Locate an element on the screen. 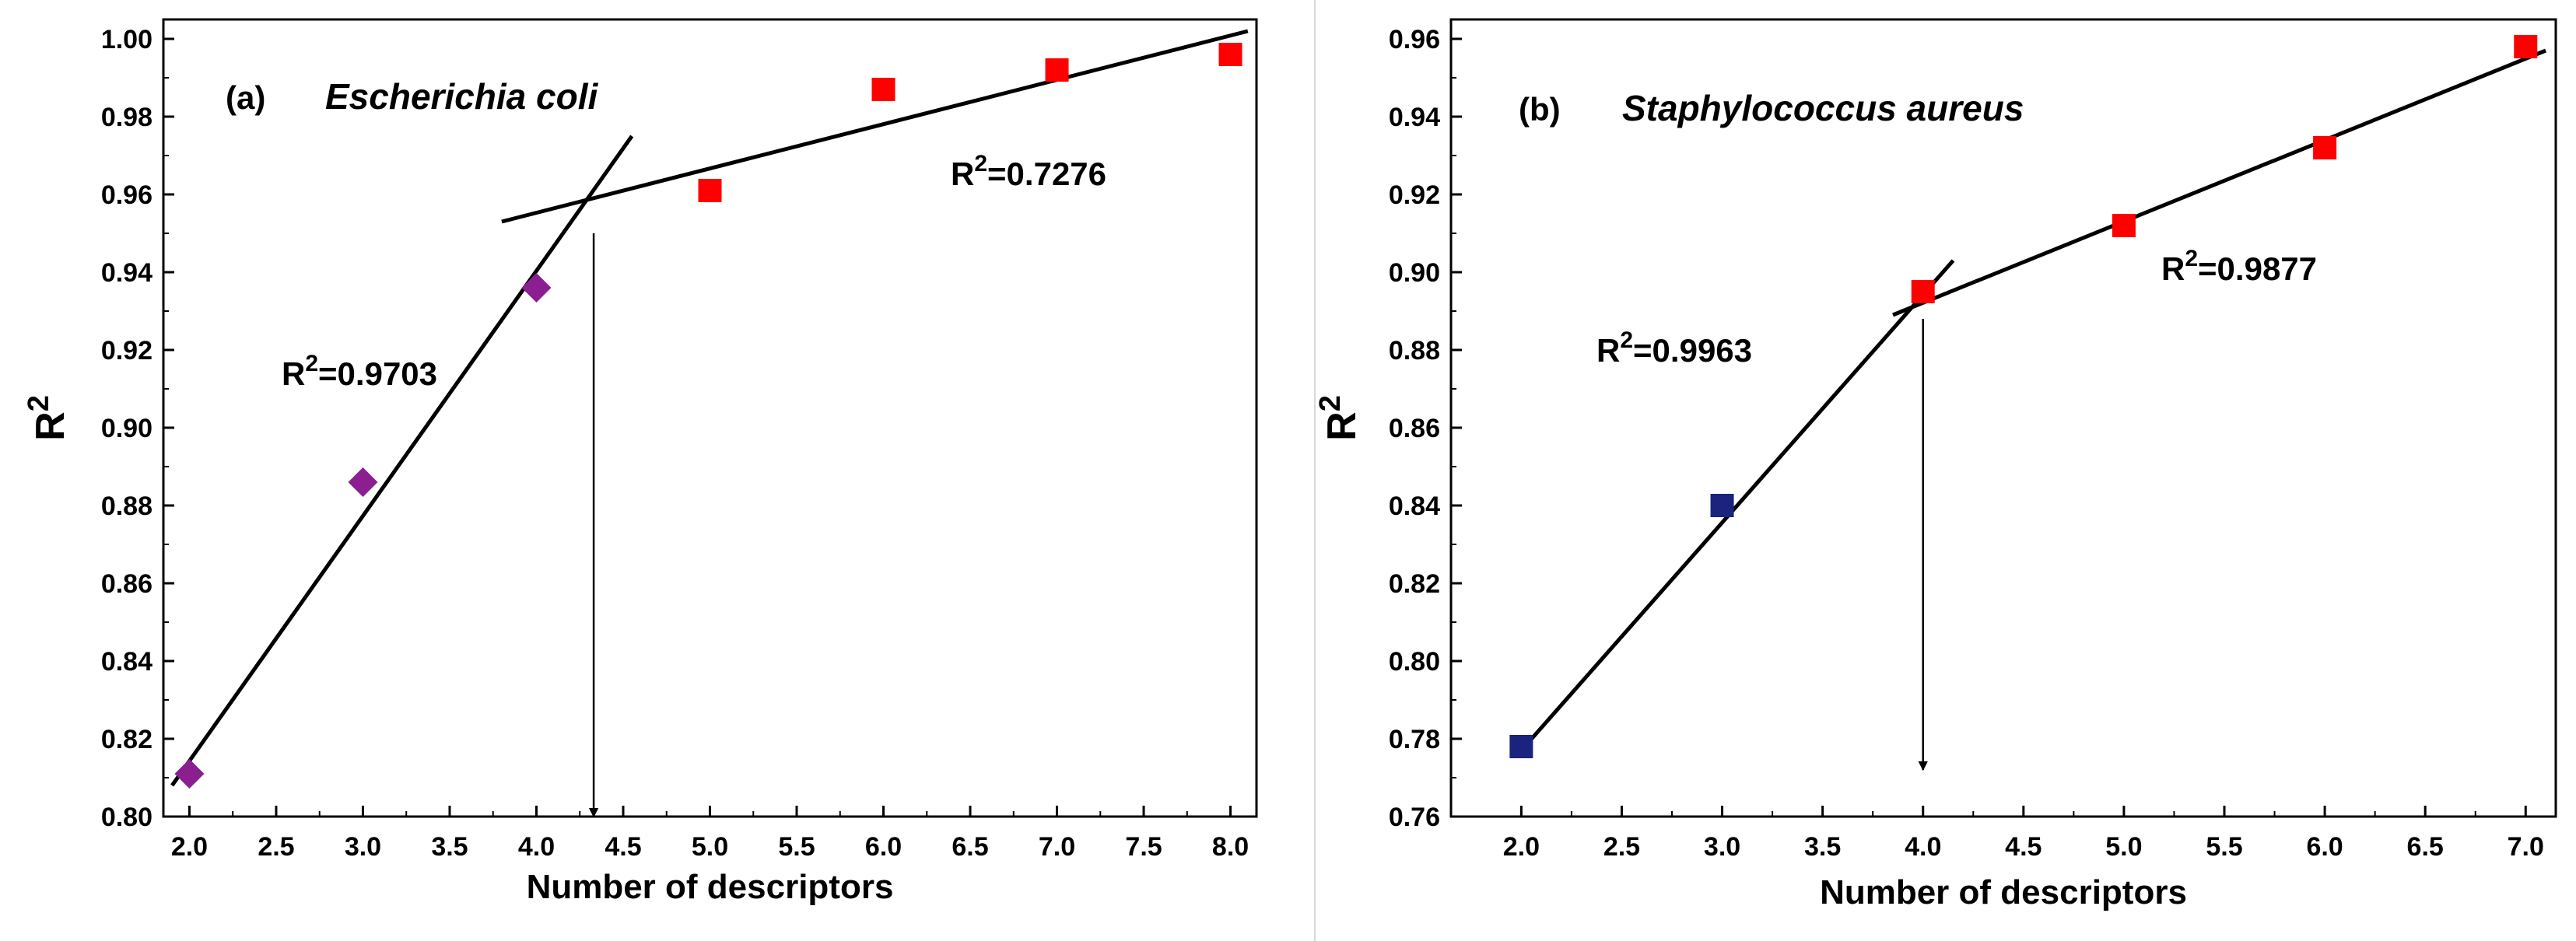 This screenshot has width=2576, height=941. r2-annotation: R2=0.9877 is located at coordinates (2239, 266).